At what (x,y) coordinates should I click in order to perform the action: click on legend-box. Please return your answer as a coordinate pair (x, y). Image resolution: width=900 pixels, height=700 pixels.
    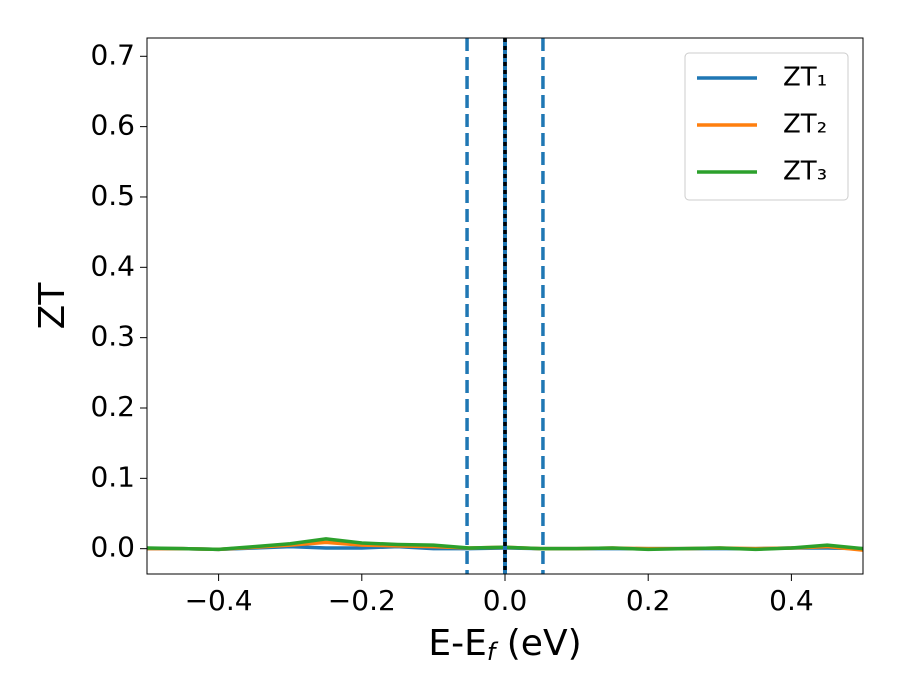
    Looking at the image, I should click on (766, 126).